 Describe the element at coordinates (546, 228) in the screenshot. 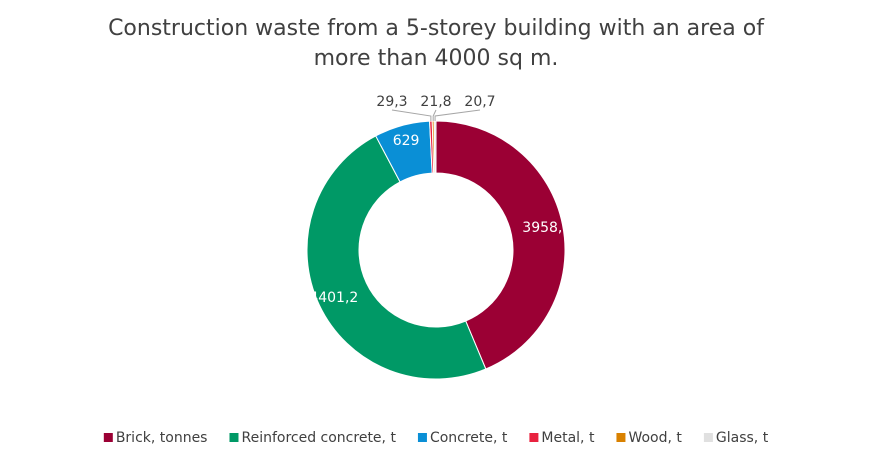

I see `data-label: 3958,9` at that location.